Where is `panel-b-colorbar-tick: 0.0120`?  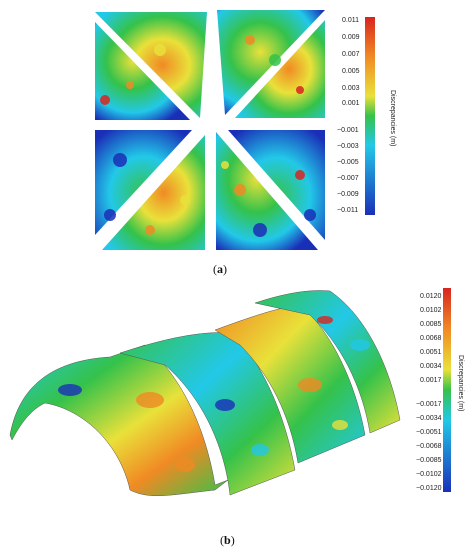 panel-b-colorbar-tick: 0.0120 is located at coordinates (431, 296).